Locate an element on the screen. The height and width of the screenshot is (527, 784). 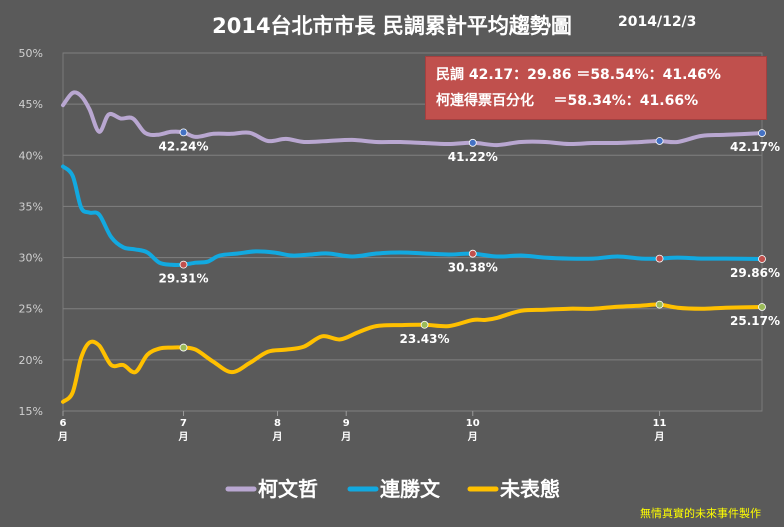
data-label: 42.24% is located at coordinates (184, 146).